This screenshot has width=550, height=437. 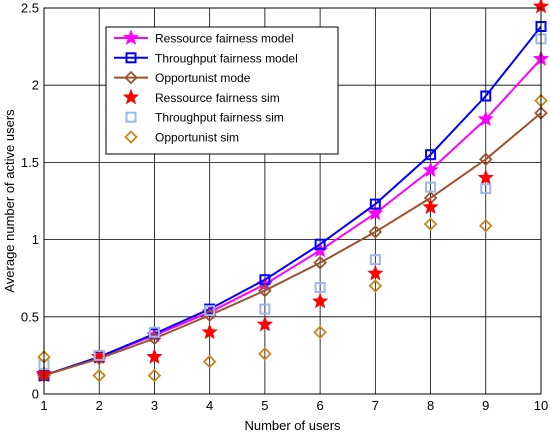 I want to click on x-tick-label: 2, so click(x=99, y=405).